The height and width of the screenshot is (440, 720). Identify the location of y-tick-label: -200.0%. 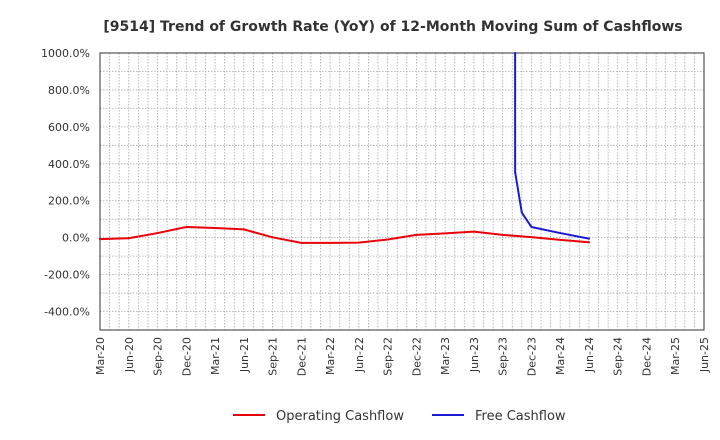
(67, 275).